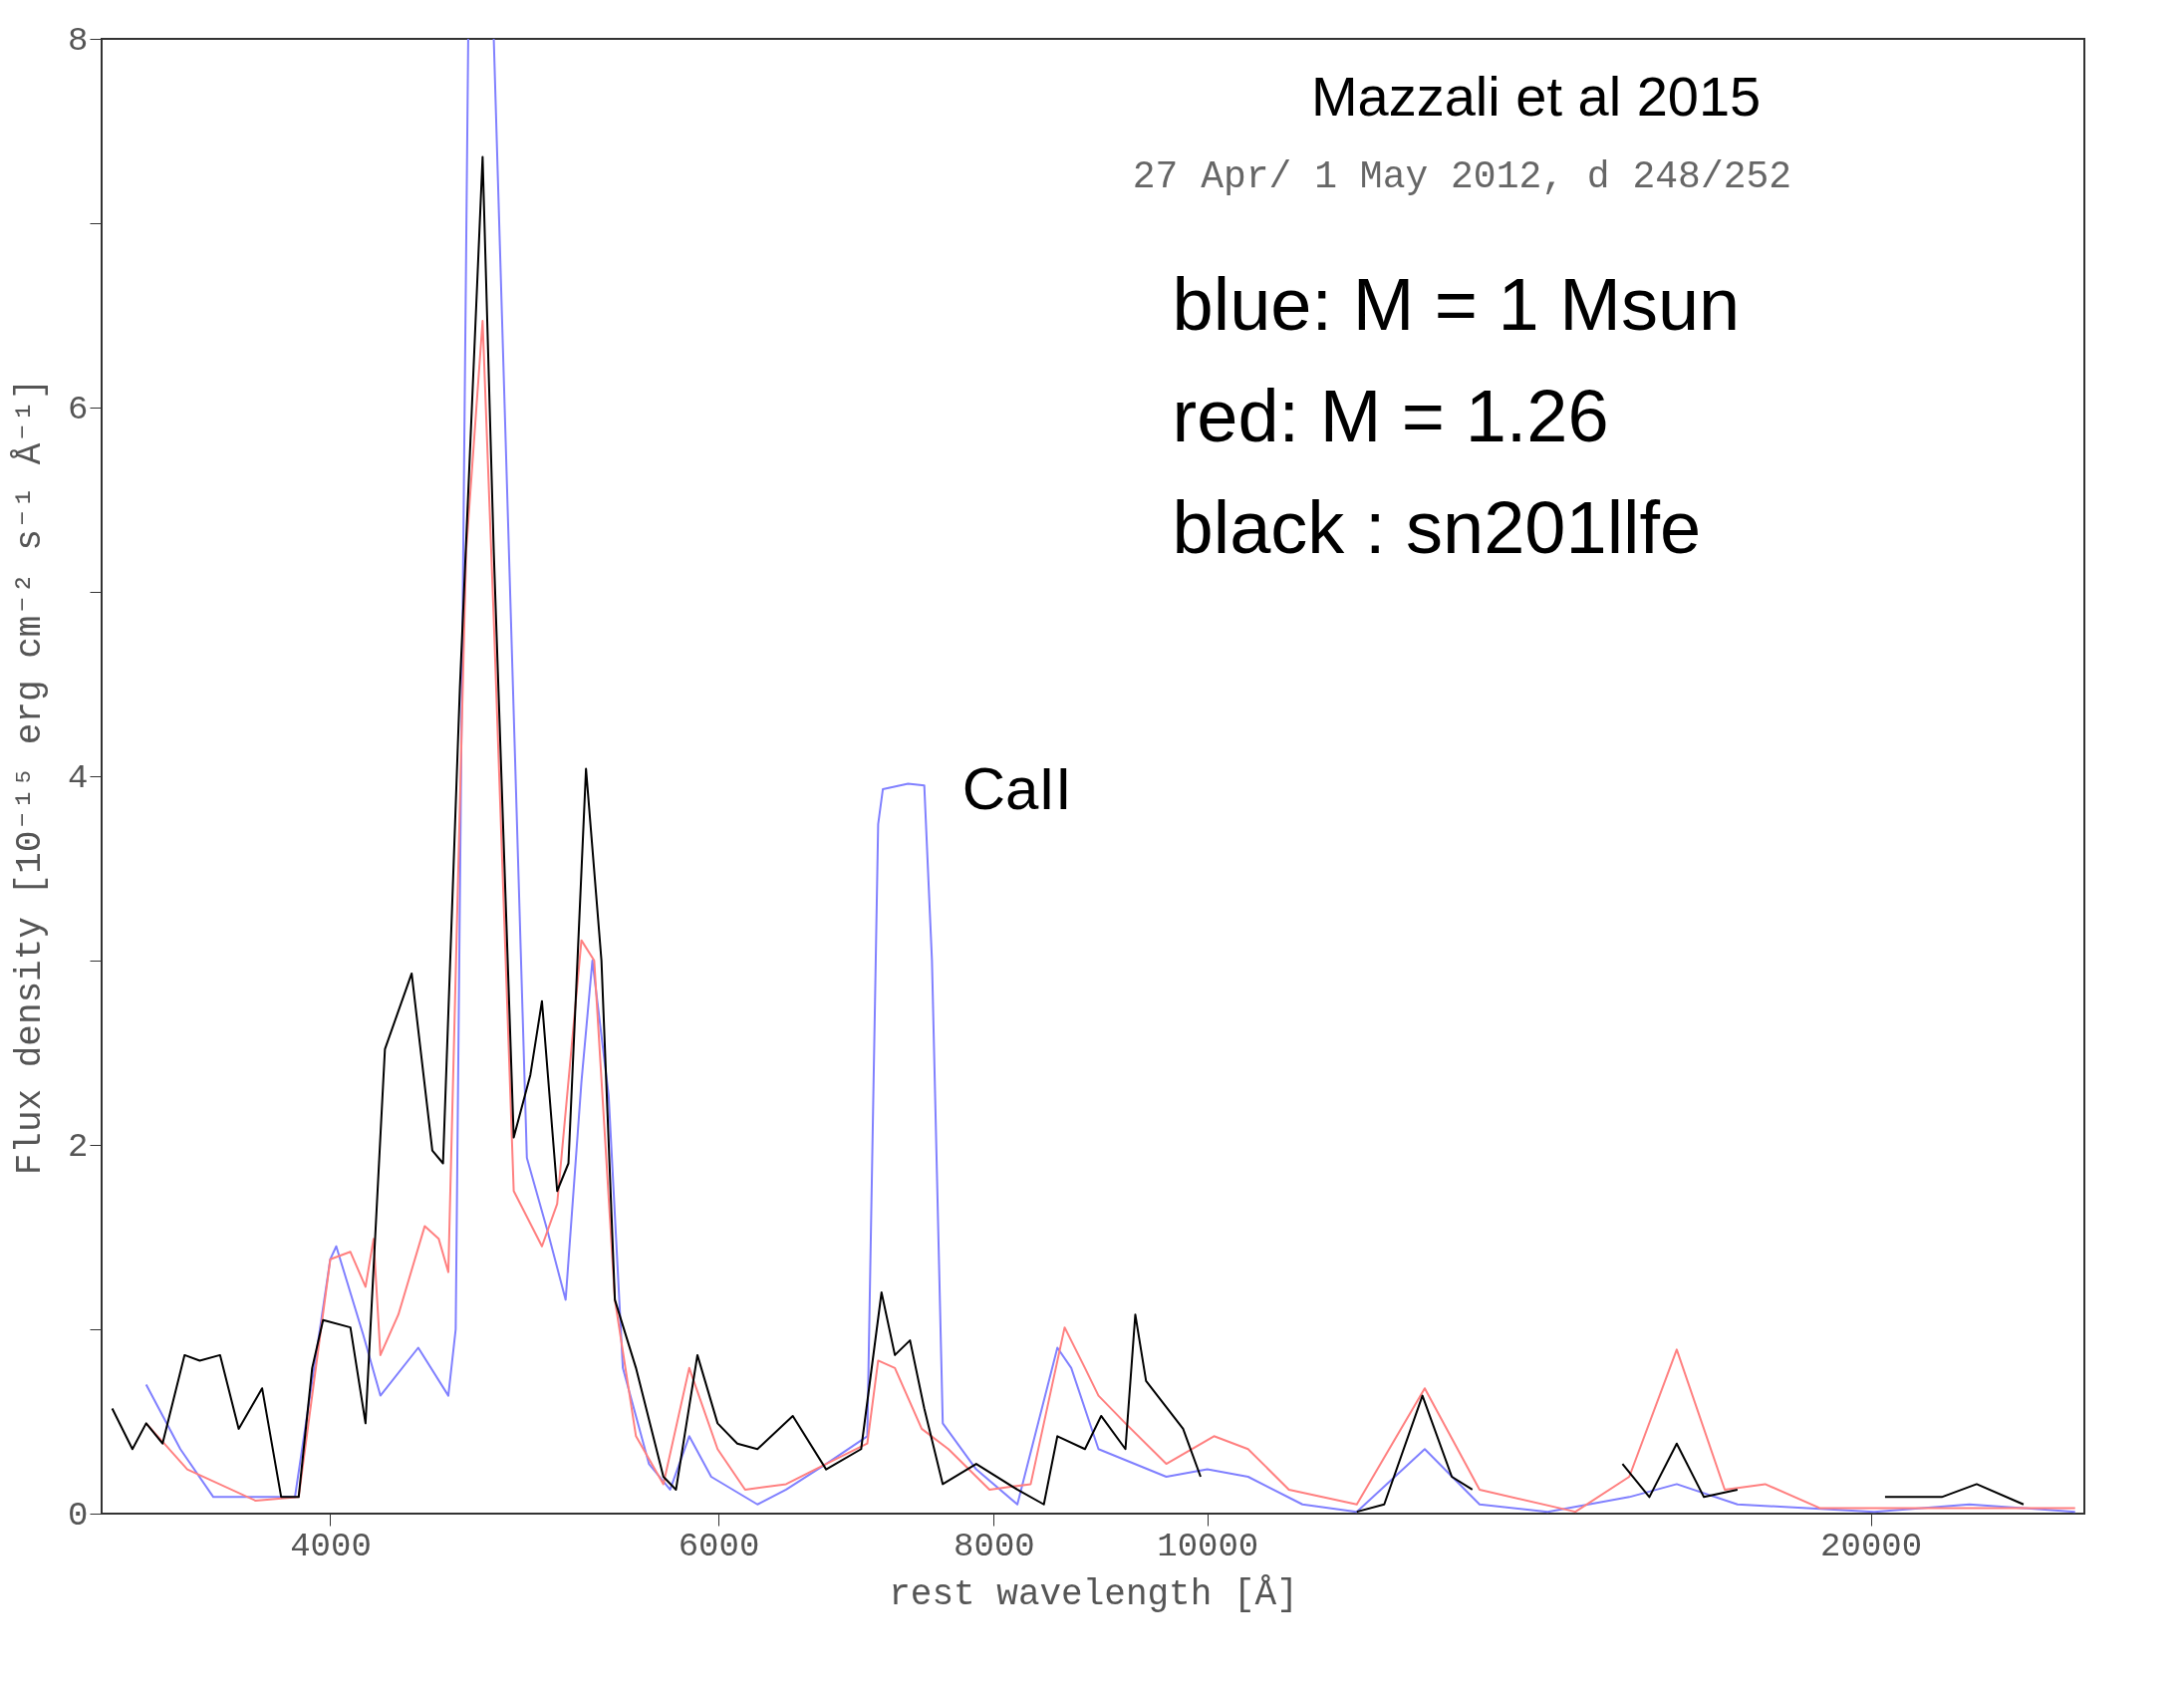  What do you see at coordinates (1456, 304) in the screenshot?
I see `annotation: blue: M = 1 Msun` at bounding box center [1456, 304].